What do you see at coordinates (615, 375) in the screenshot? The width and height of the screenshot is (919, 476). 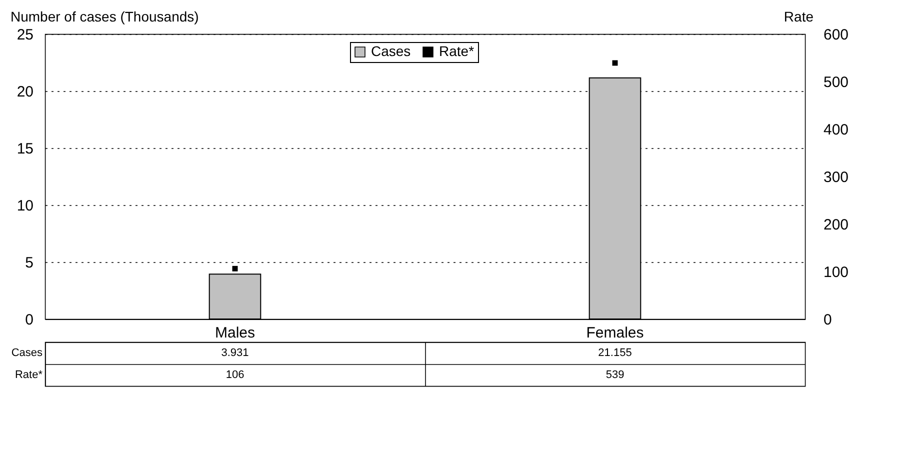 I see `data-label: 539` at bounding box center [615, 375].